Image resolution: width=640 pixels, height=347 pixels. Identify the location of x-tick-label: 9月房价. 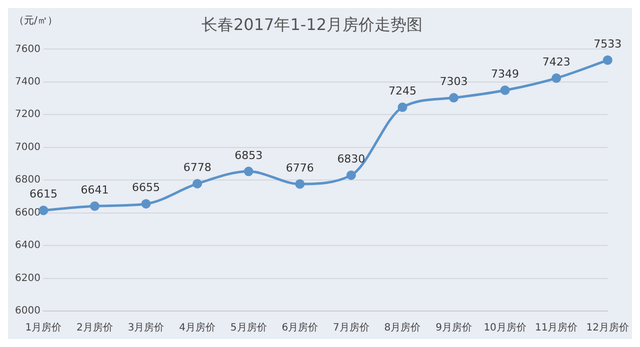
(454, 328).